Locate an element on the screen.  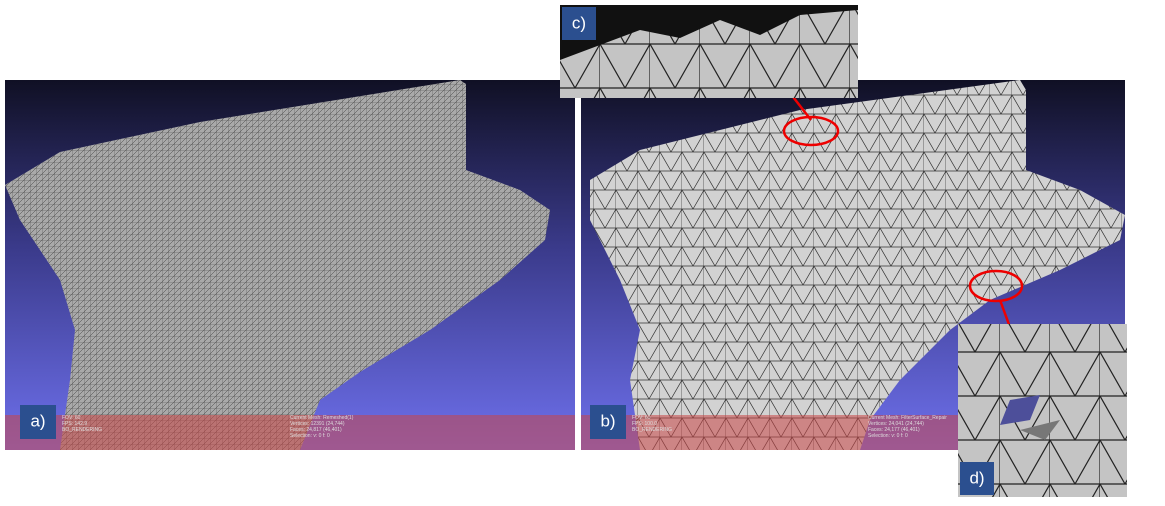
inset-label: d) is located at coordinates (976, 477).